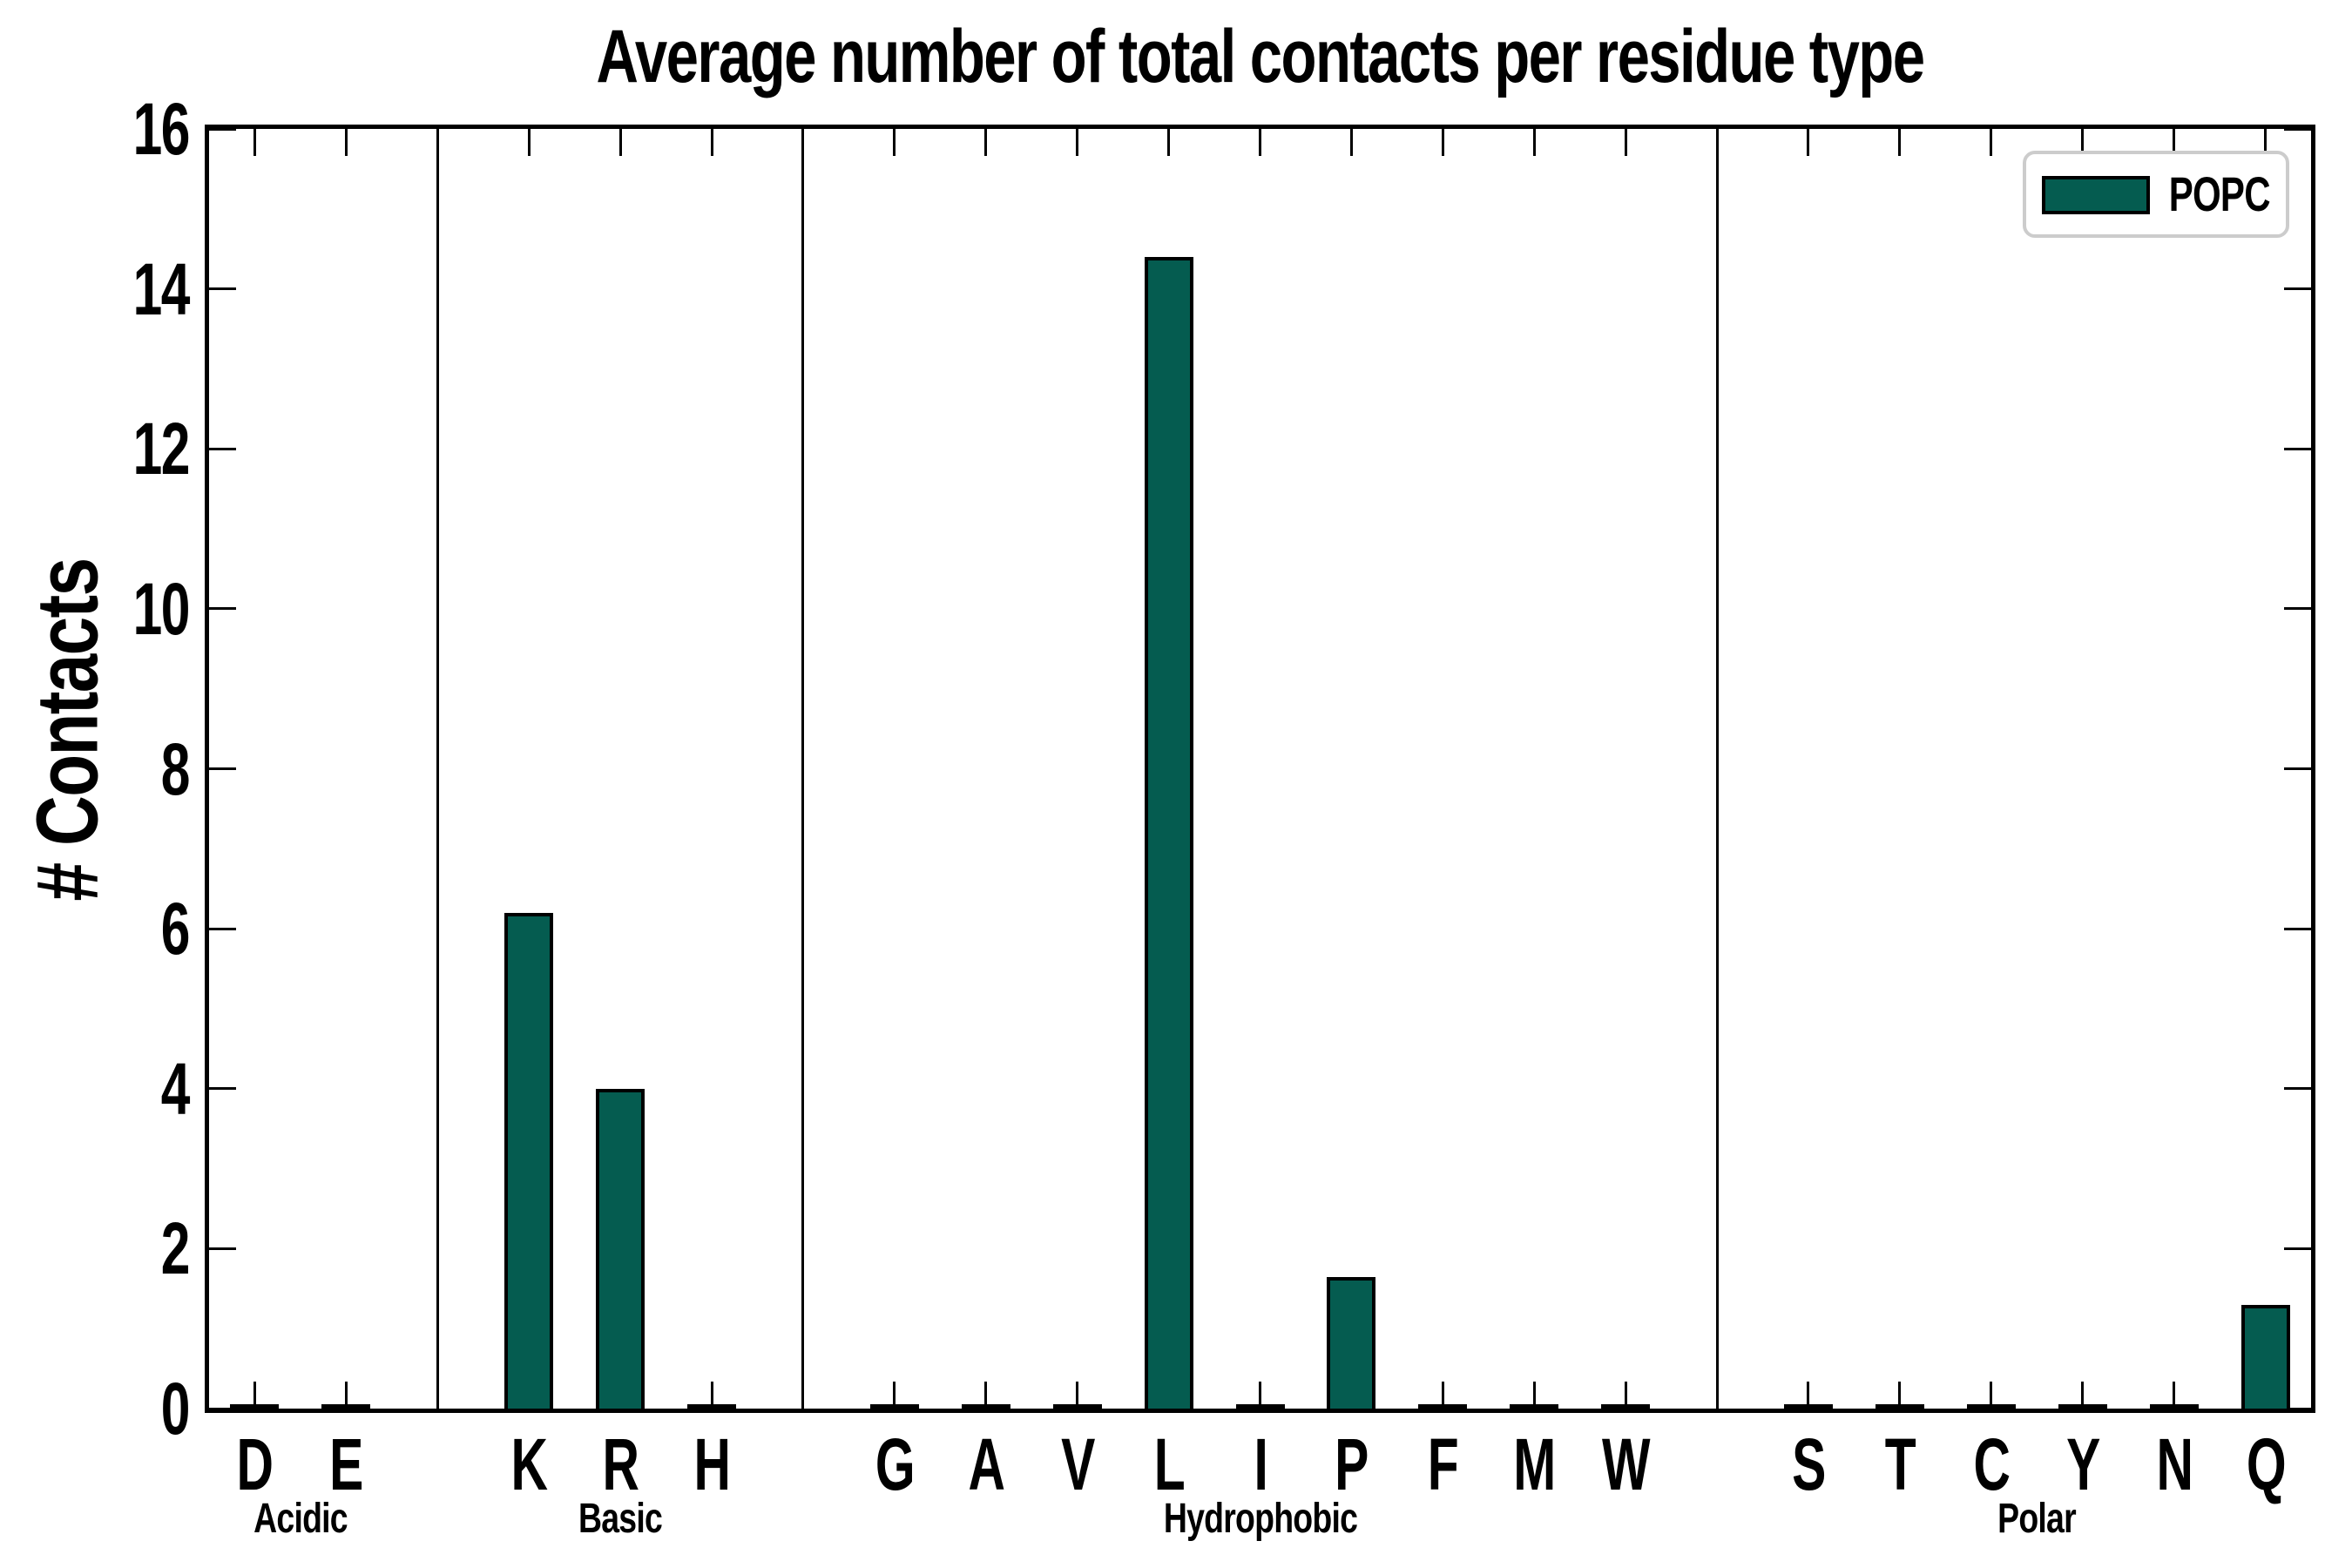 The width and height of the screenshot is (2352, 1568). I want to click on bar-I, so click(1260, 1407).